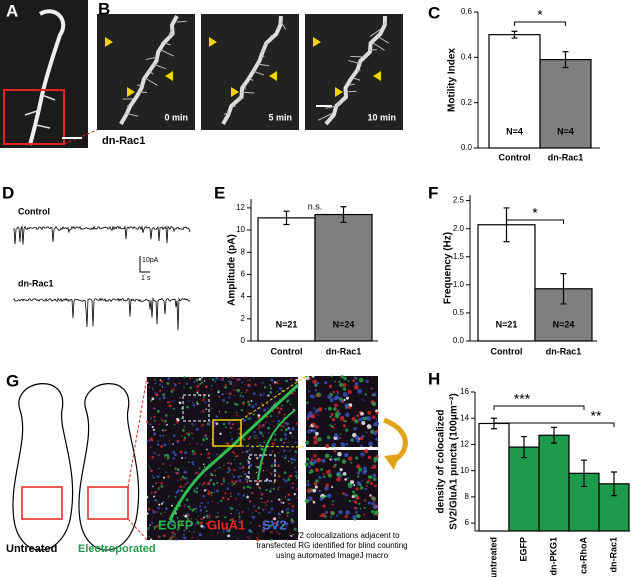 The width and height of the screenshot is (640, 577). I want to click on time-label: 5 min, so click(280, 117).